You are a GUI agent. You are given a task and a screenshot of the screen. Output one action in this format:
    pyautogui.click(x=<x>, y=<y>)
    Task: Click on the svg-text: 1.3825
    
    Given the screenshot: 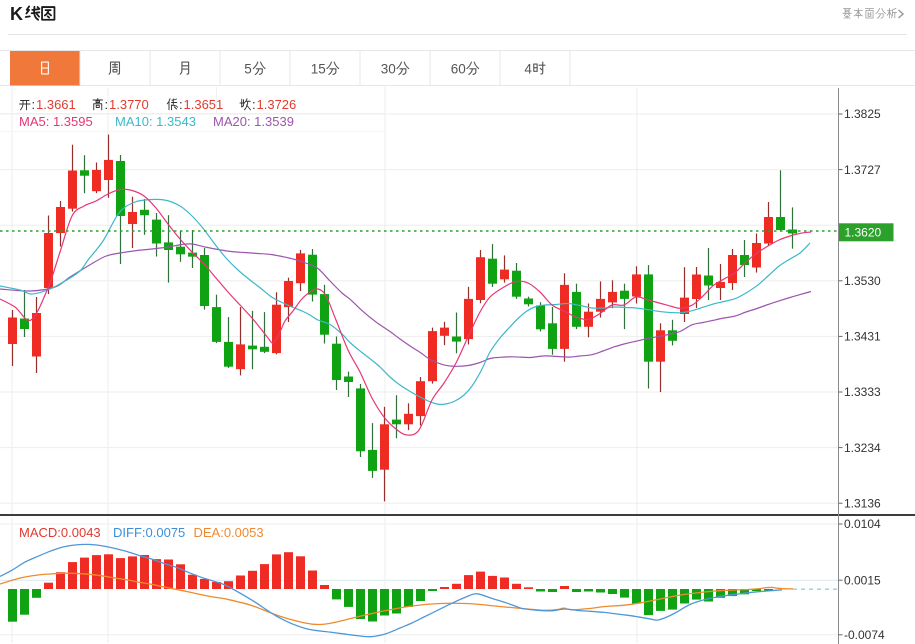 What is the action you would take?
    pyautogui.click(x=862, y=114)
    